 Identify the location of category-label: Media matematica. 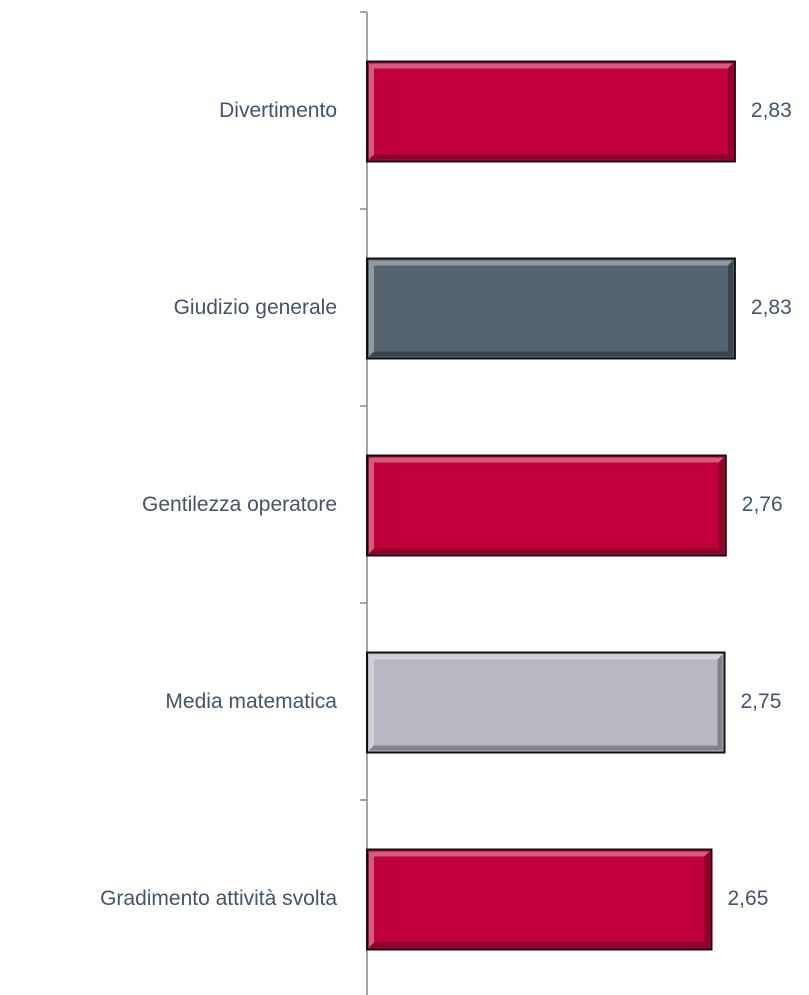
(251, 701).